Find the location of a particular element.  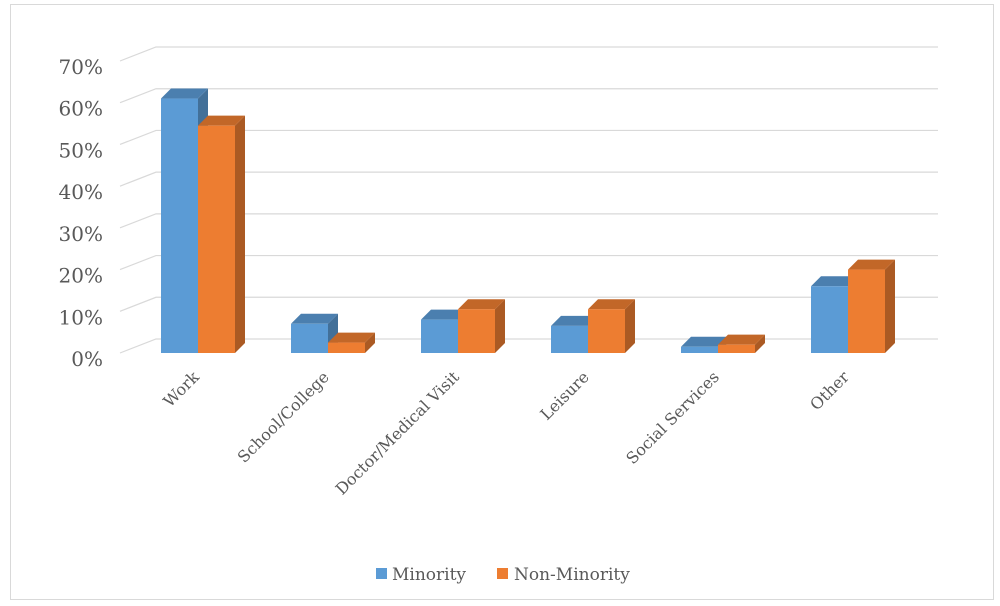

bar-non-minority-doctor-medical-visit is located at coordinates (481, 326).